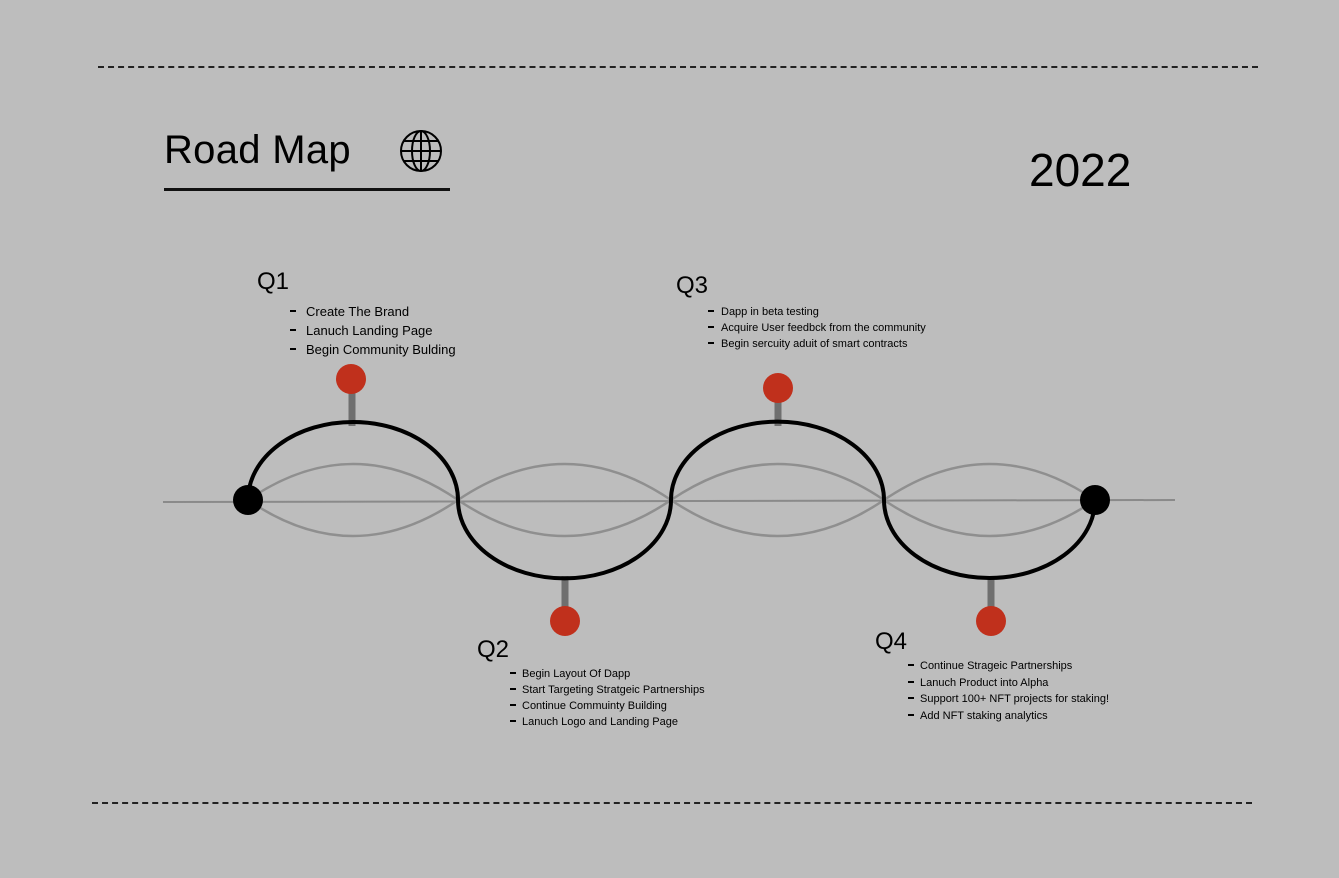 Image resolution: width=1339 pixels, height=878 pixels. I want to click on list-item: Create The Brand, so click(373, 311).